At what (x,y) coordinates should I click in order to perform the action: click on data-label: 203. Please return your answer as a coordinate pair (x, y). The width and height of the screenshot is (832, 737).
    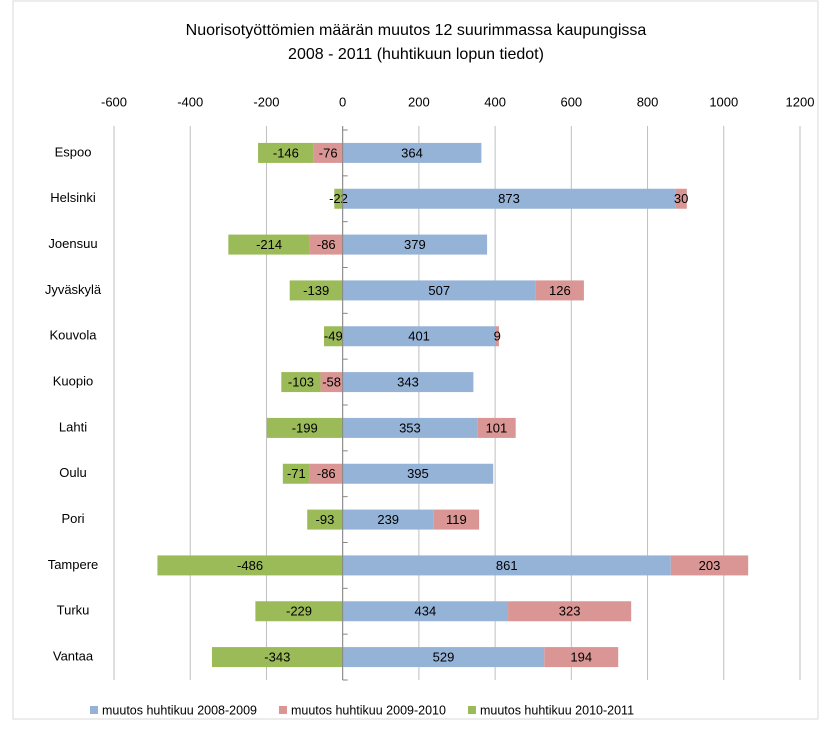
    Looking at the image, I should click on (710, 565).